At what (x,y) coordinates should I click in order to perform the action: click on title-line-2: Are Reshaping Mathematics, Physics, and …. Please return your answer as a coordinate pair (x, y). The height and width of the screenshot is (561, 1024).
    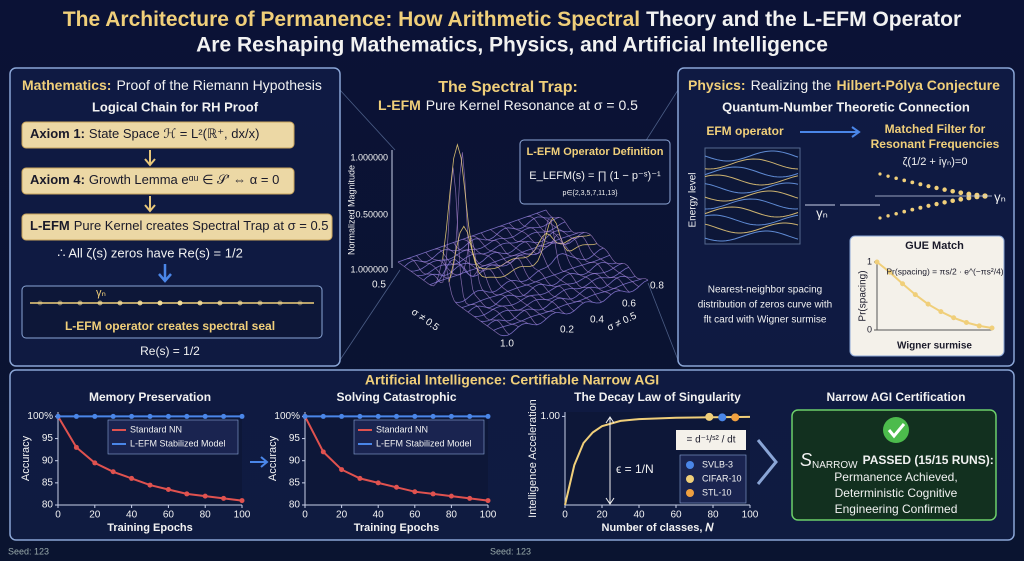
    Looking at the image, I should click on (512, 45).